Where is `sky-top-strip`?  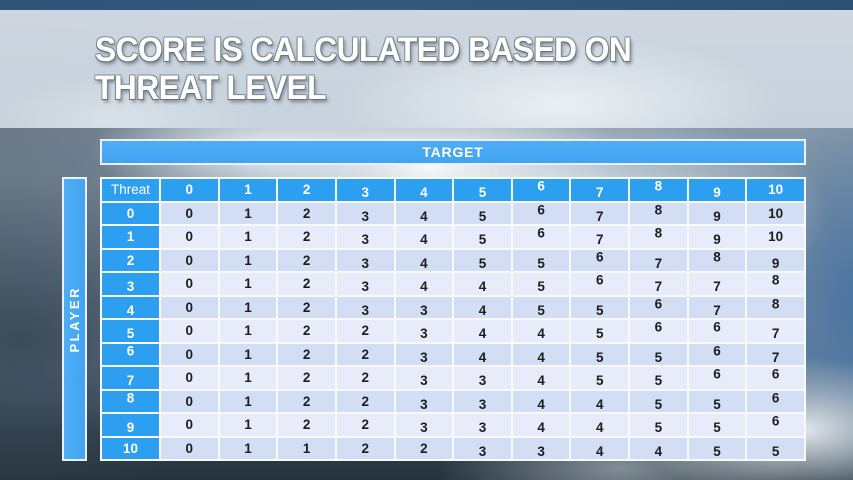 sky-top-strip is located at coordinates (426, 5).